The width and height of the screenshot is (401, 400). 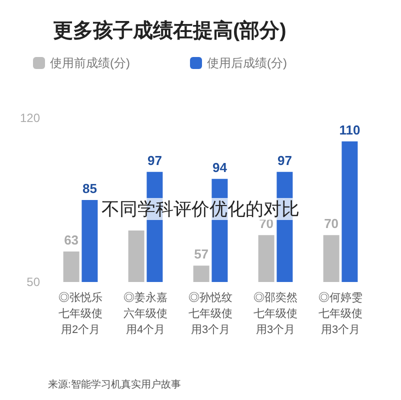 I want to click on source-note: 来源:智能学习机真实用户故事, so click(x=114, y=384).